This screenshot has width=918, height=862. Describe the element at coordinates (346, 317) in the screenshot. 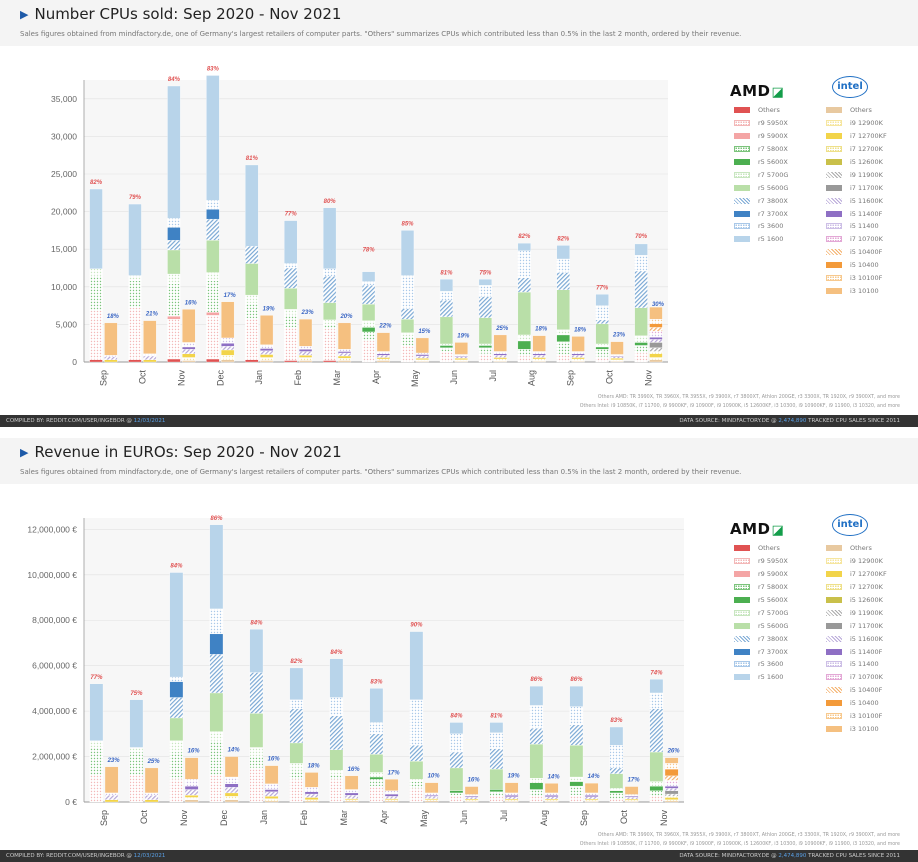

I see `intel-share-label: 20%` at that location.